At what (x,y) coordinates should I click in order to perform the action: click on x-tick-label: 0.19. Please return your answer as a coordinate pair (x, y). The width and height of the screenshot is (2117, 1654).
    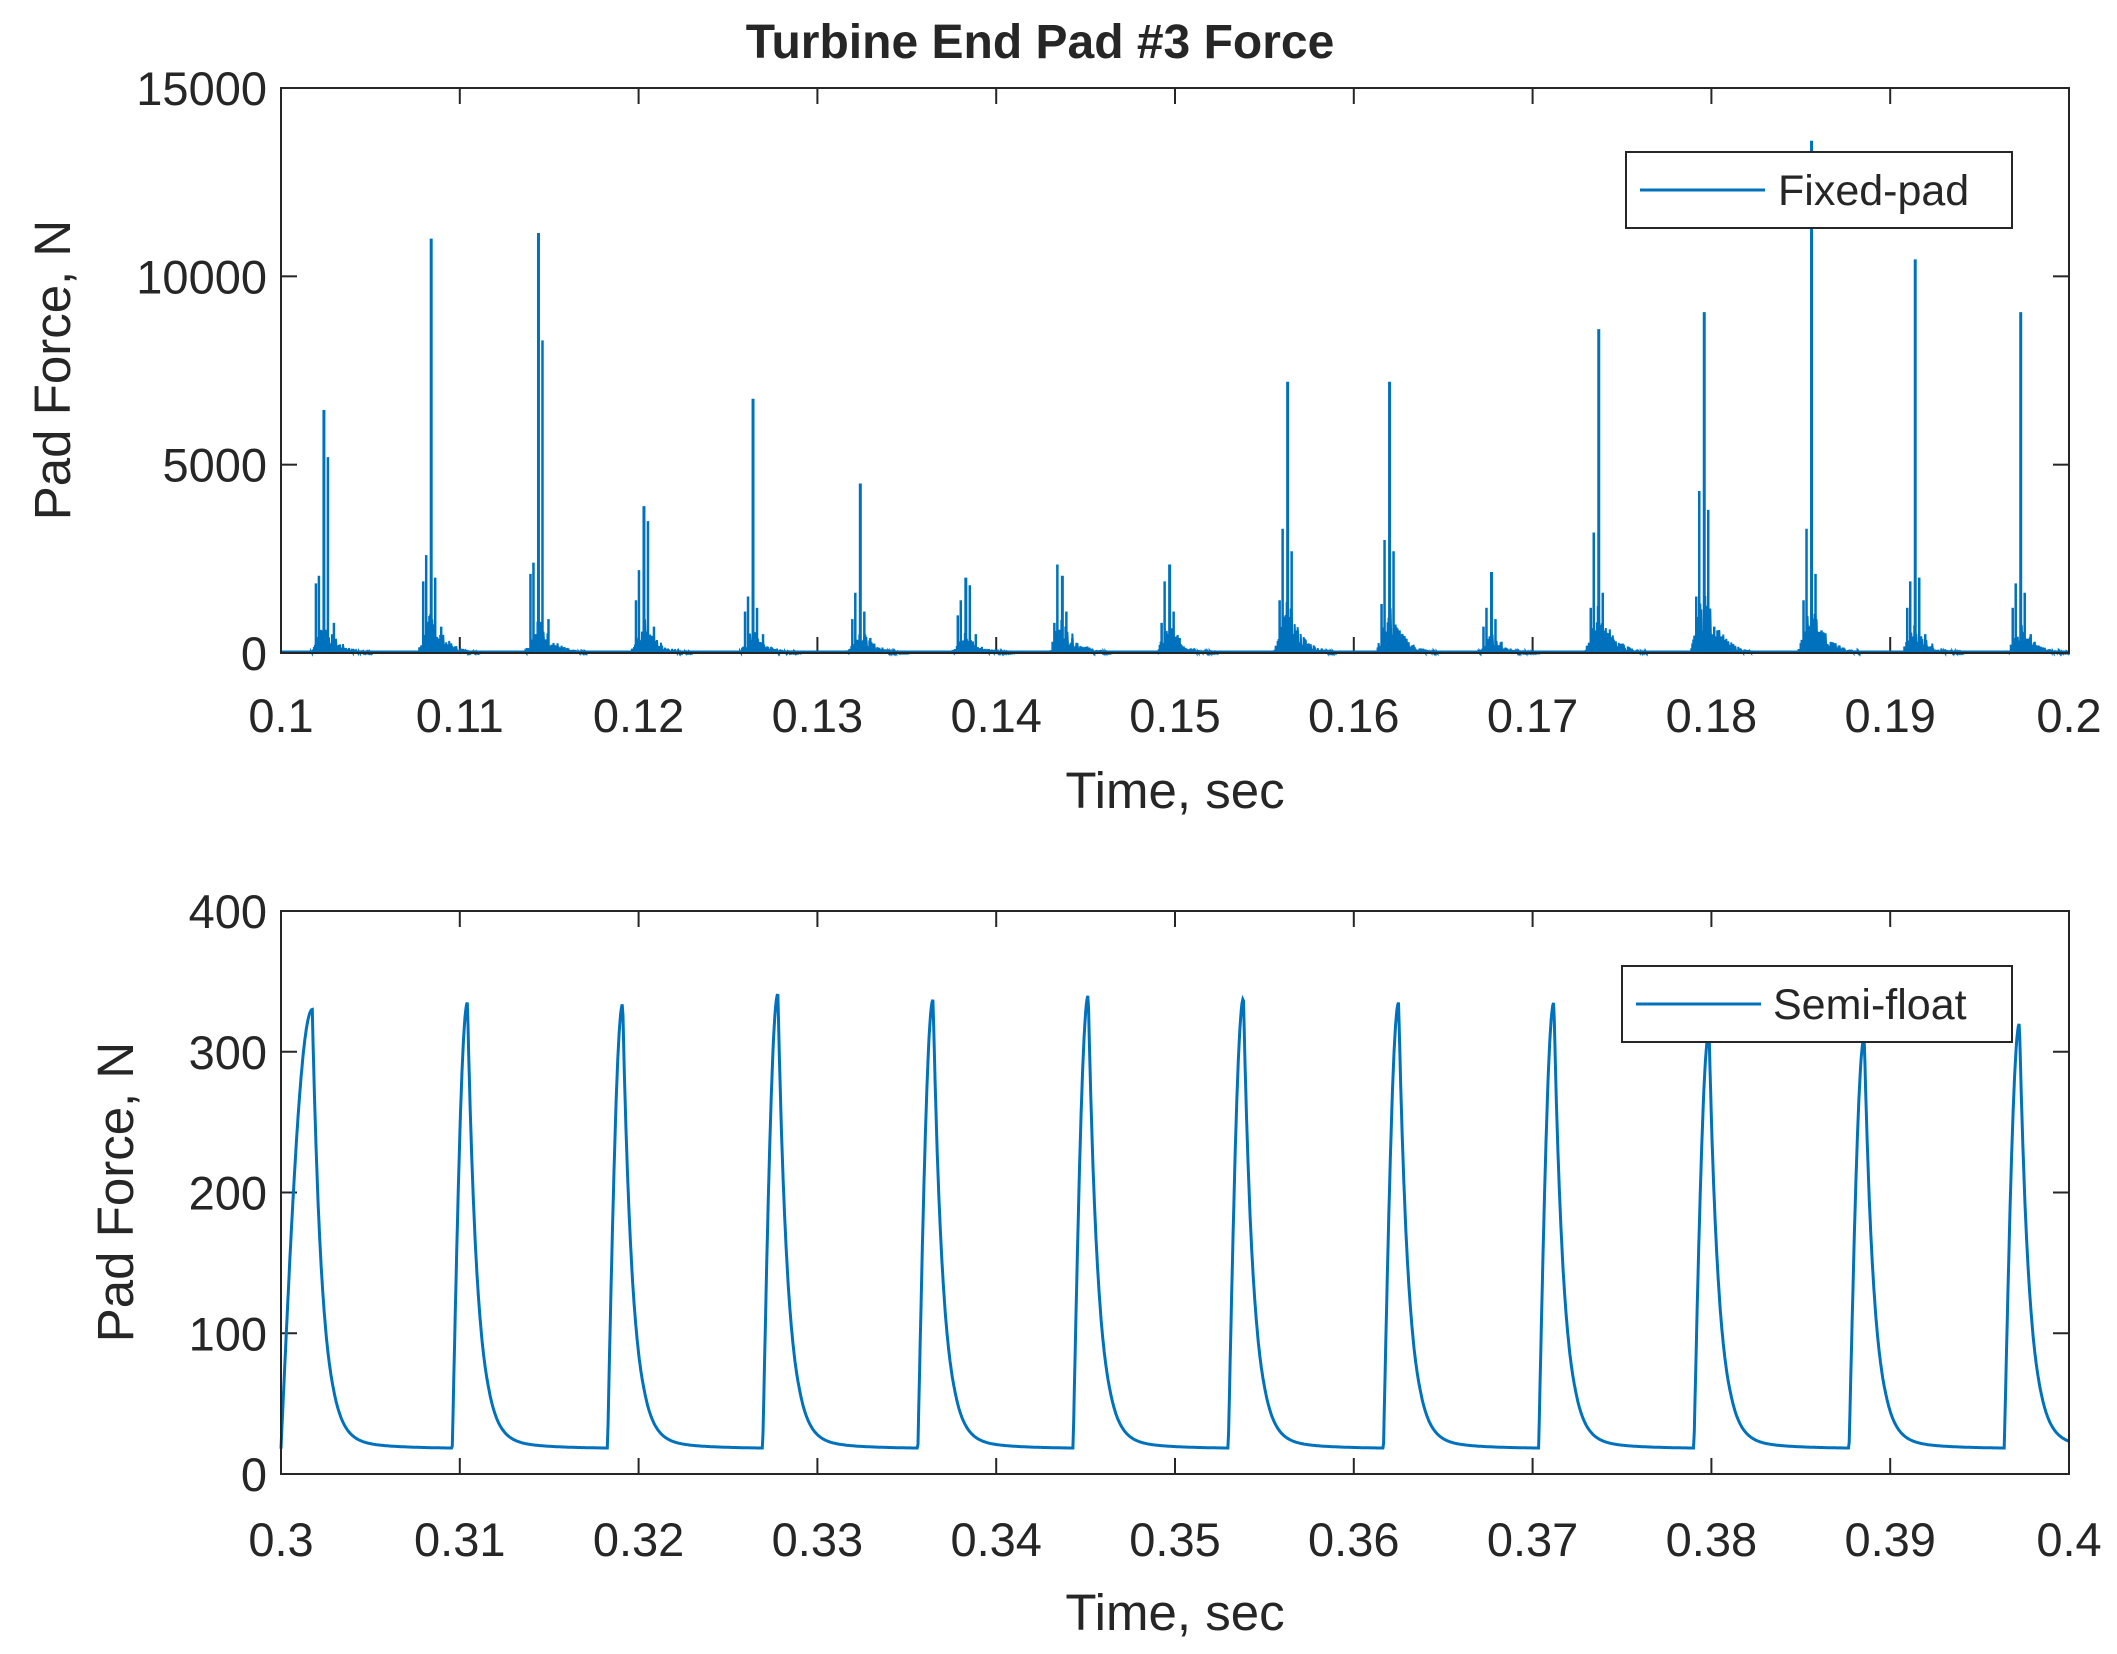
    Looking at the image, I should click on (1889, 715).